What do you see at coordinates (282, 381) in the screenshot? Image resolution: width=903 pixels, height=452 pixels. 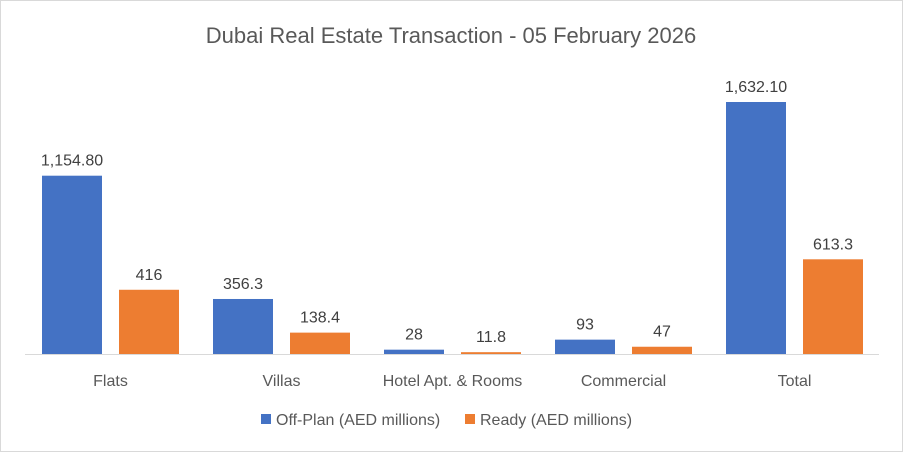 I see `category-label-1: Villas` at bounding box center [282, 381].